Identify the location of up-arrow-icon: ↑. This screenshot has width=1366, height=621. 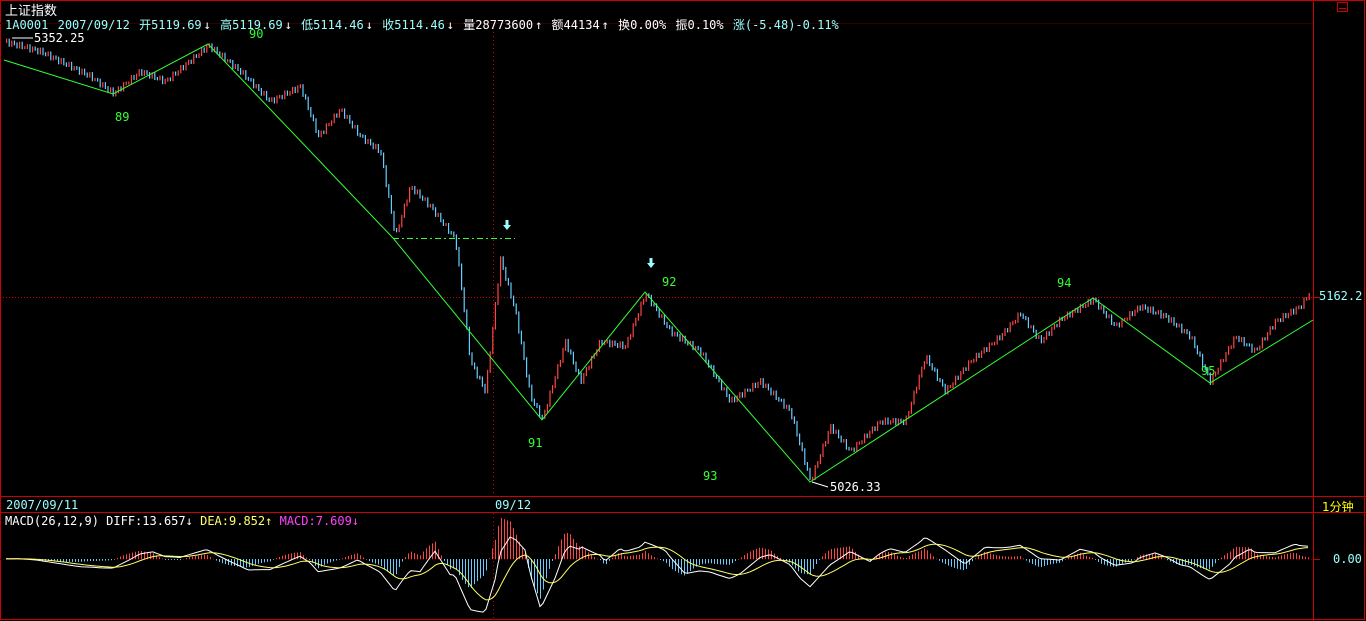
(269, 521).